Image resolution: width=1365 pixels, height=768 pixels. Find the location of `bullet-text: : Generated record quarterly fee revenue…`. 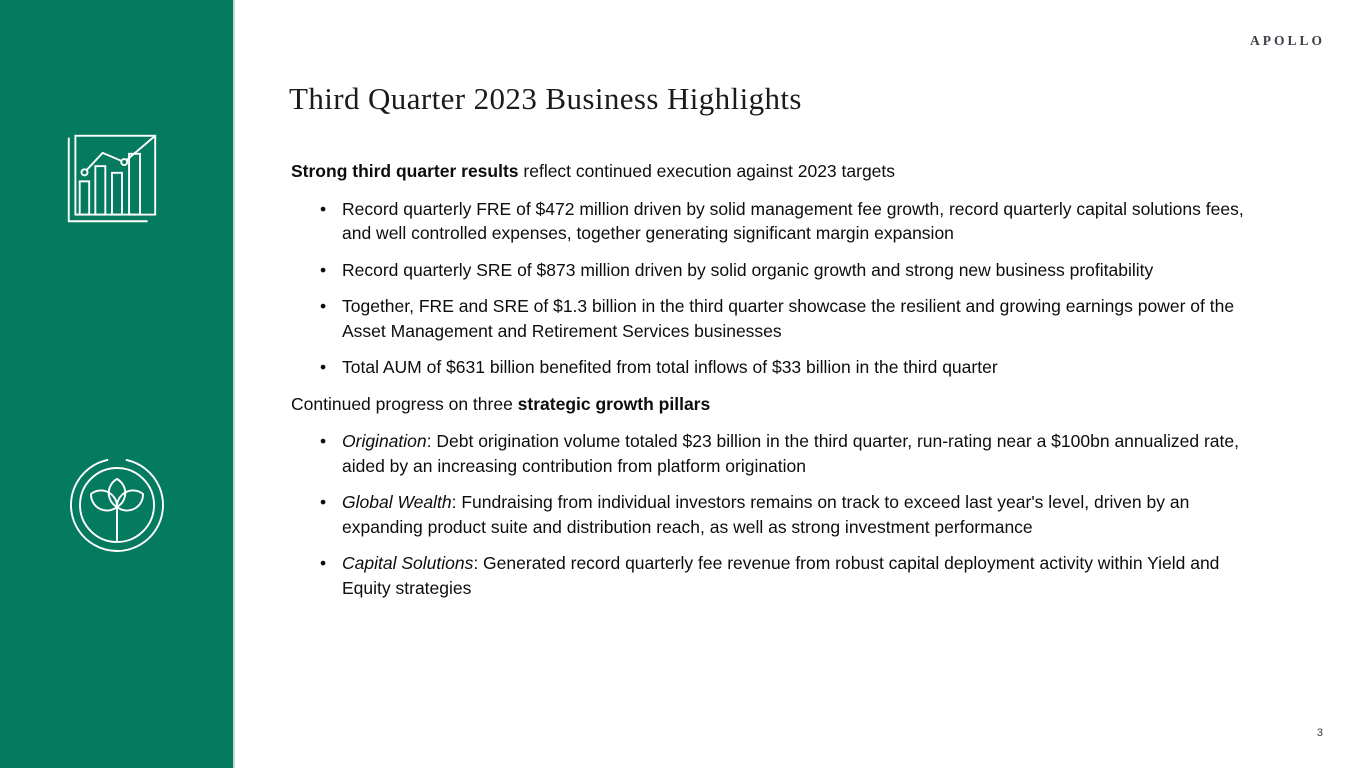

bullet-text: : Generated record quarterly fee revenue… is located at coordinates (781, 575).